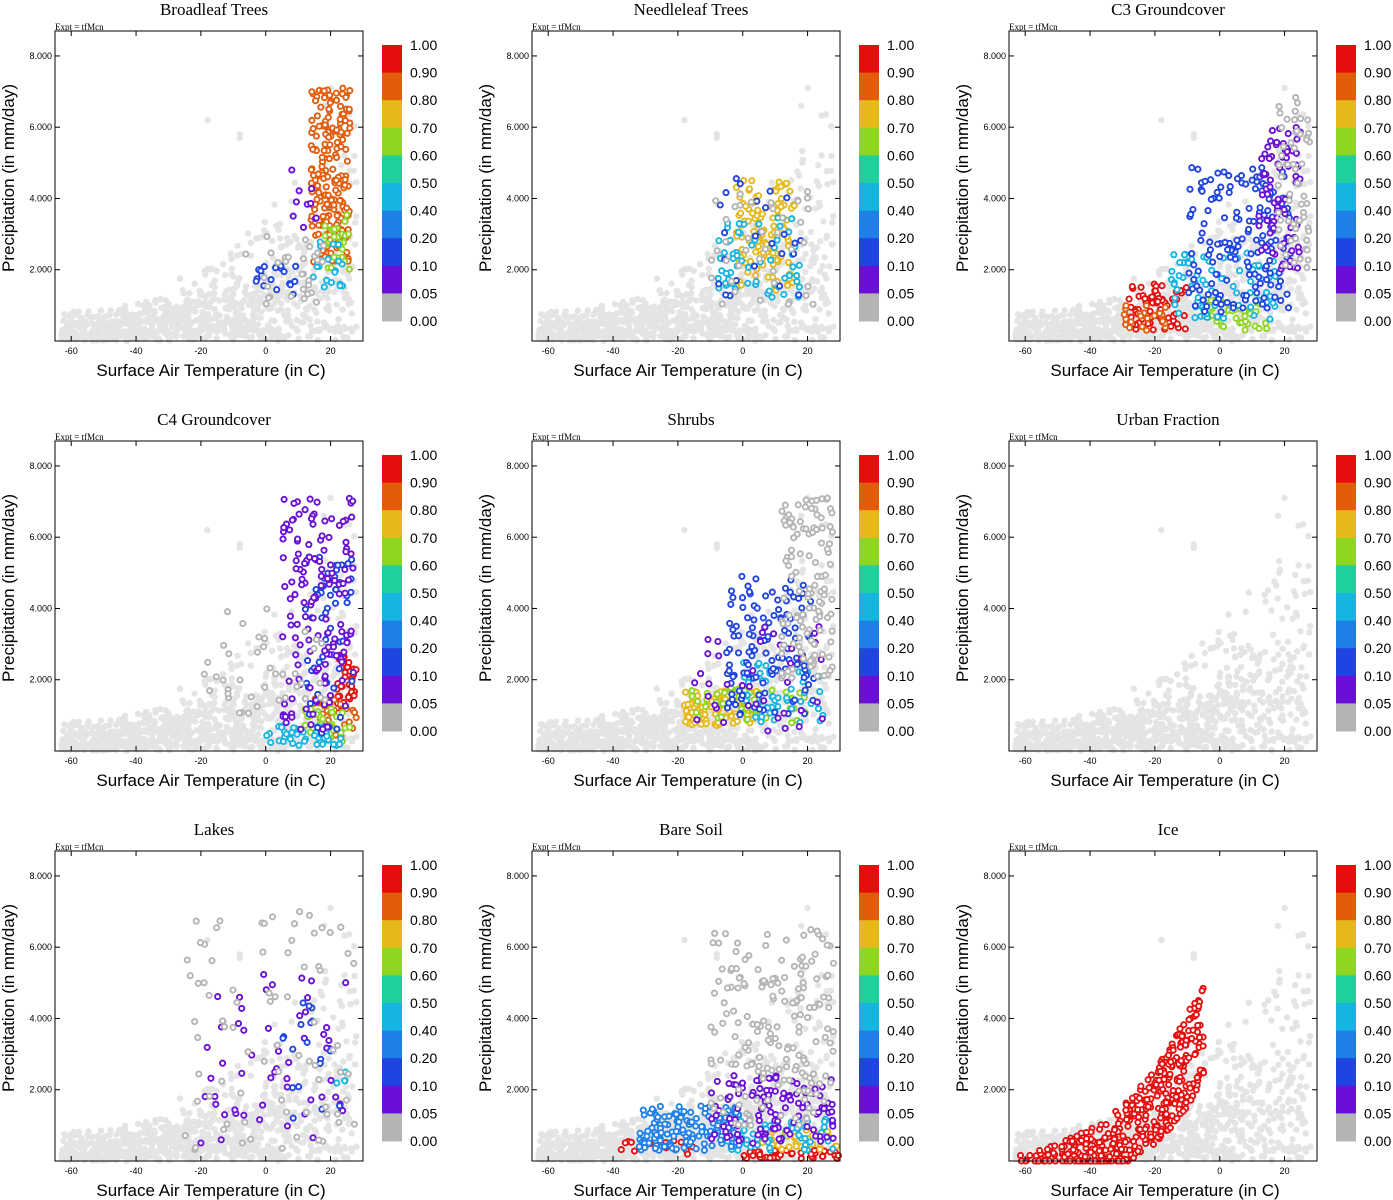  Describe the element at coordinates (1377, 321) in the screenshot. I see `colorbar-label: 0.00` at that location.